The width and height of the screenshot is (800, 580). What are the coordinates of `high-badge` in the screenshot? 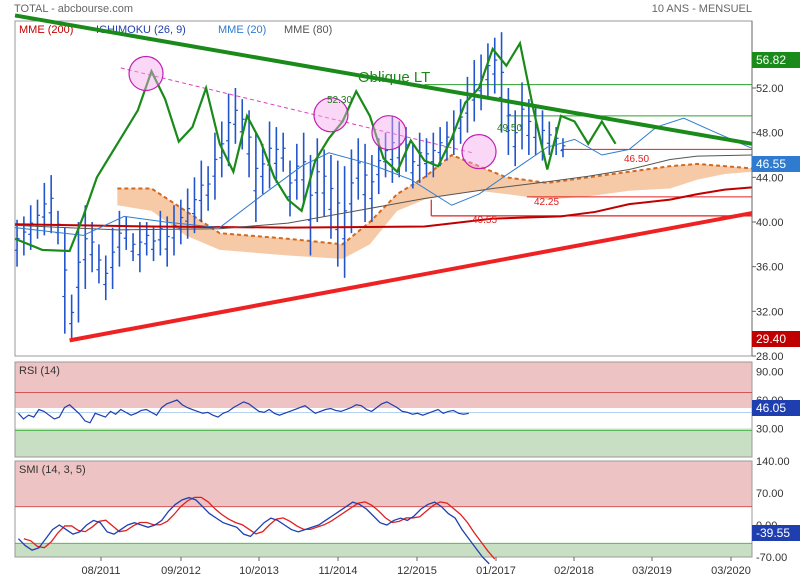 It's located at (776, 60).